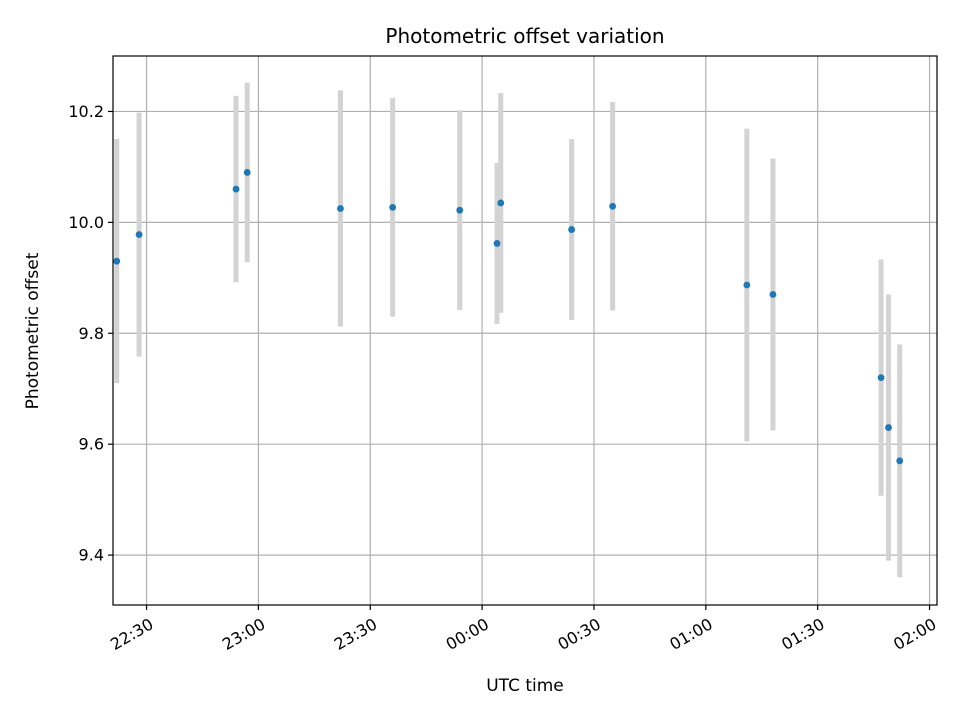  What do you see at coordinates (86, 111) in the screenshot?
I see `y-tick-label: 10.2` at bounding box center [86, 111].